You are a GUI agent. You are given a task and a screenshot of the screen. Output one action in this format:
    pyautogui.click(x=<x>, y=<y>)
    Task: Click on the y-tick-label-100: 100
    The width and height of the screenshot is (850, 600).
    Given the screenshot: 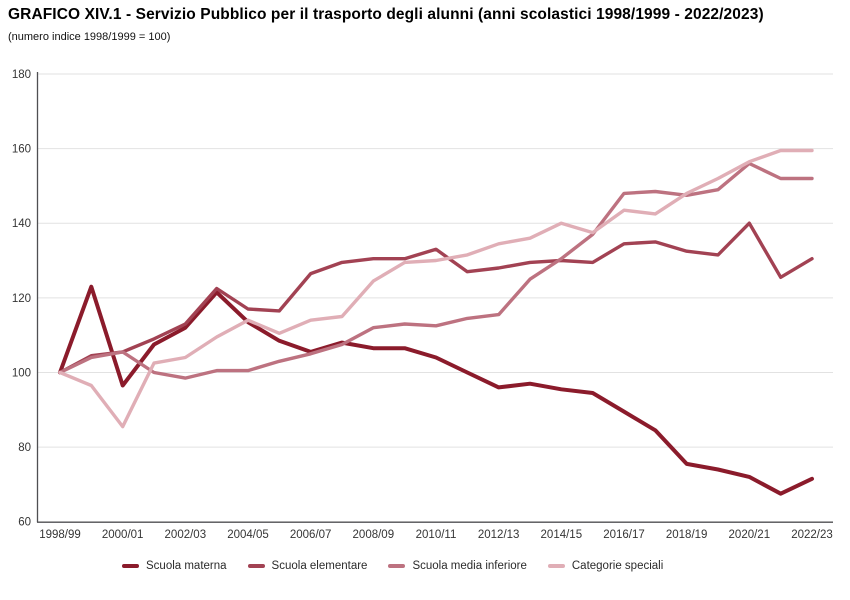 What is the action you would take?
    pyautogui.click(x=21, y=373)
    